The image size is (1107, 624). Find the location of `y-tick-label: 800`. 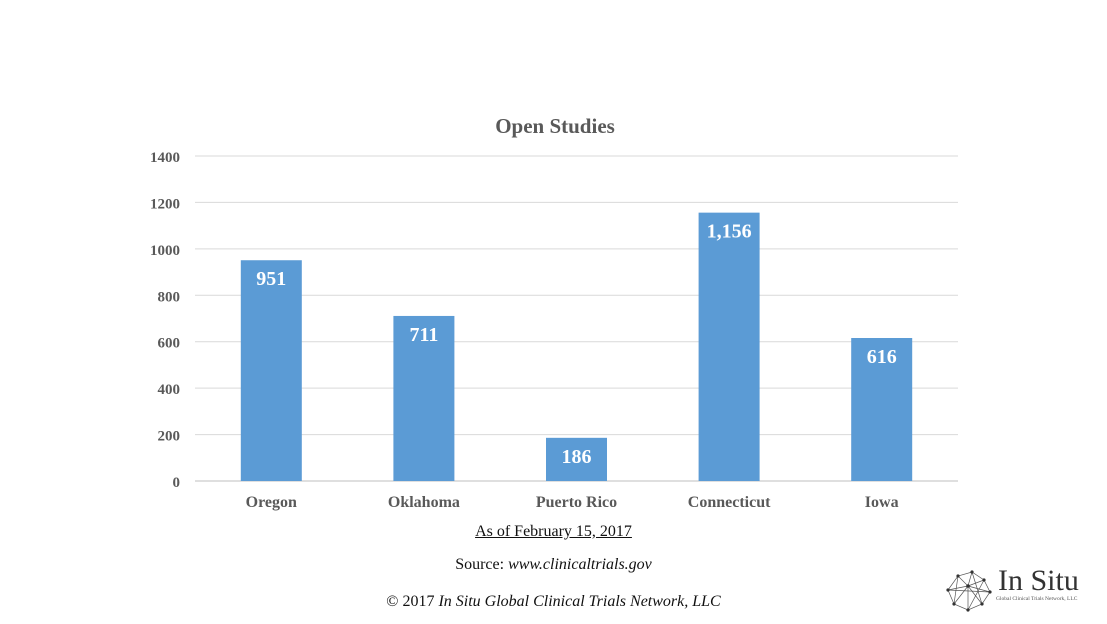

y-tick-label: 800 is located at coordinates (169, 297).